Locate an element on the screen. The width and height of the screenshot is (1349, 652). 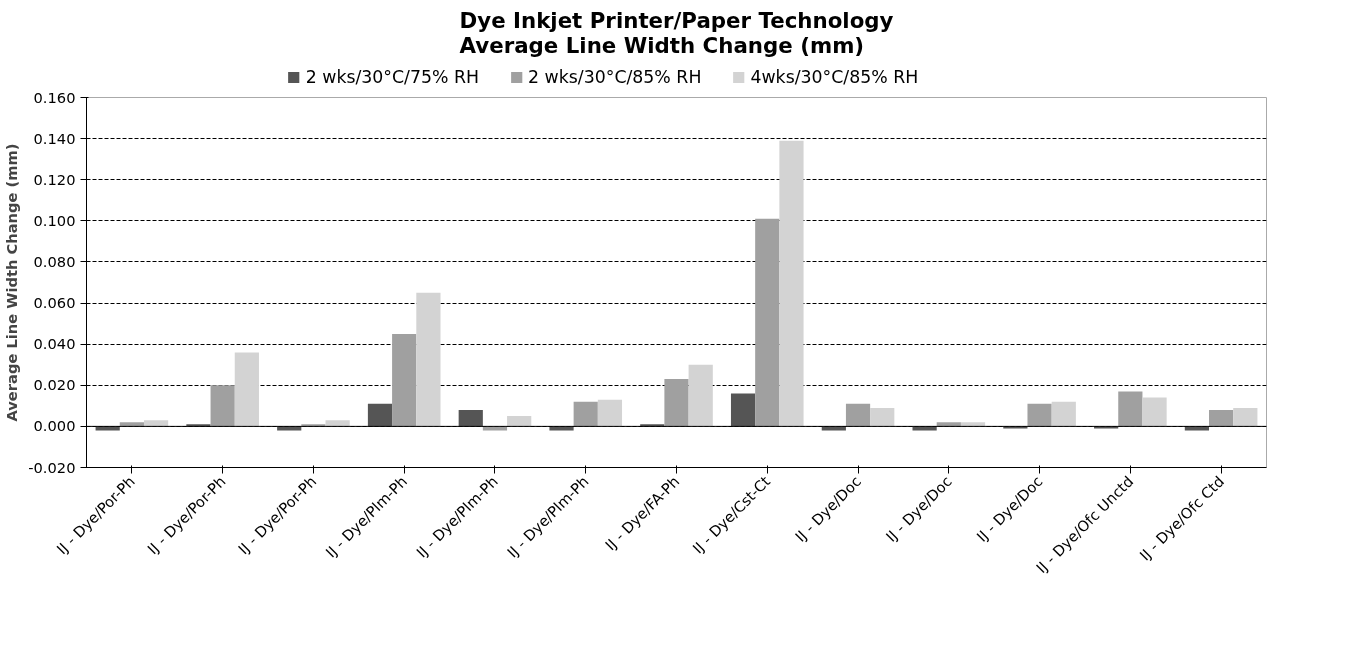
y-tick-label: 0.140 is located at coordinates (54, 138).